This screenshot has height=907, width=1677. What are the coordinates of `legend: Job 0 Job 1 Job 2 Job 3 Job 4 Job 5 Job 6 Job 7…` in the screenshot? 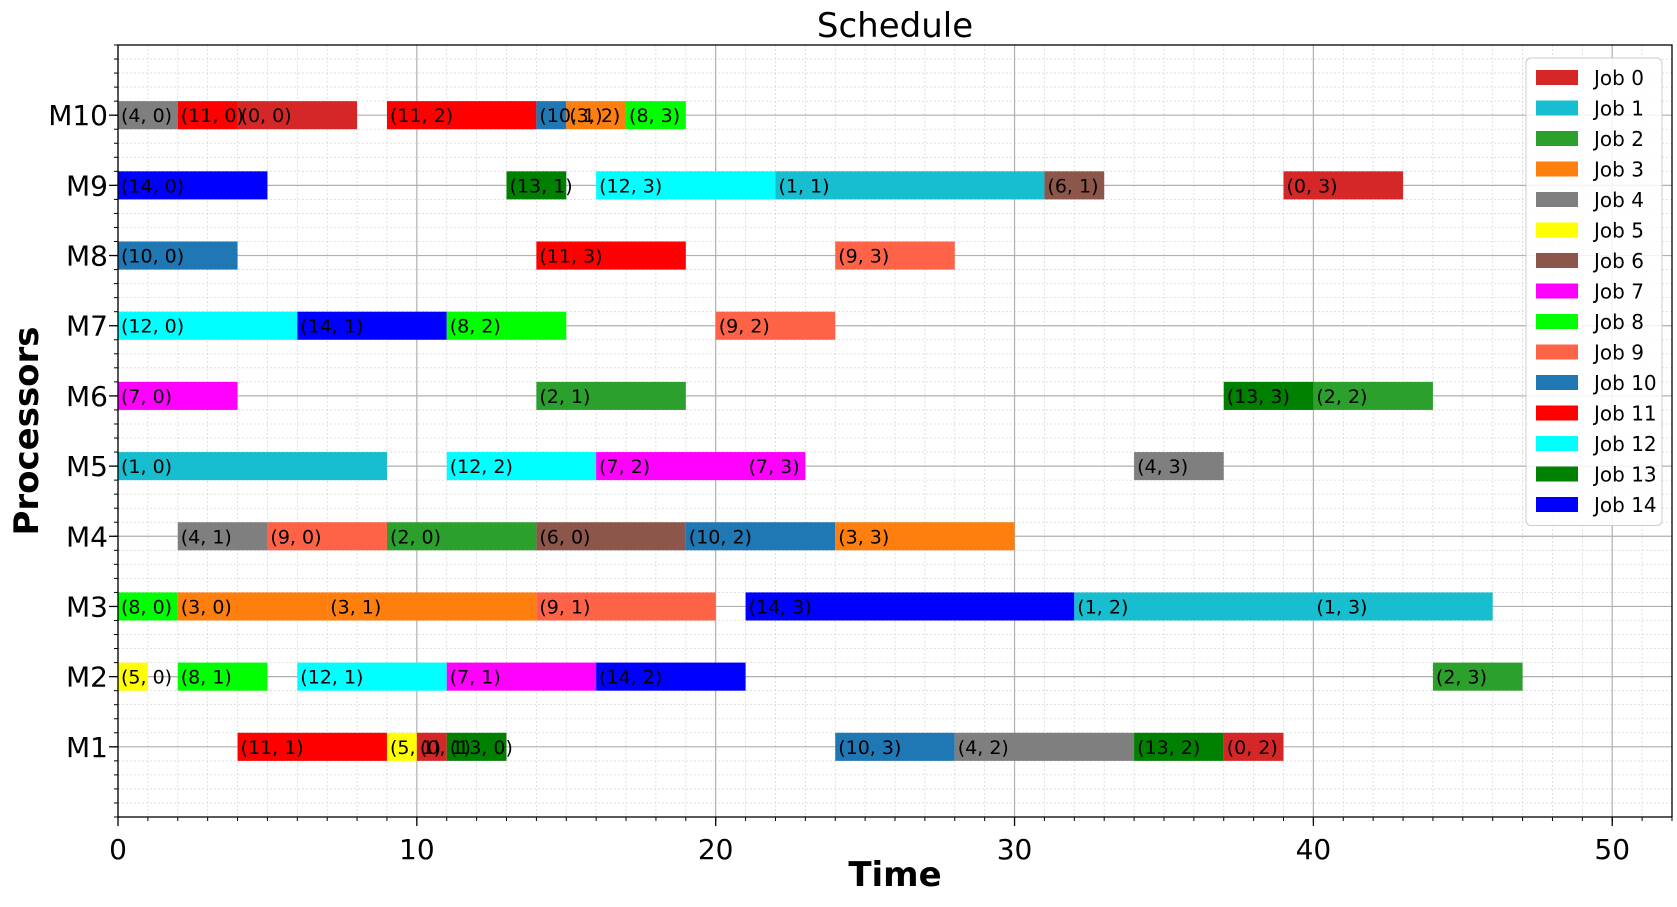 It's located at (1594, 291).